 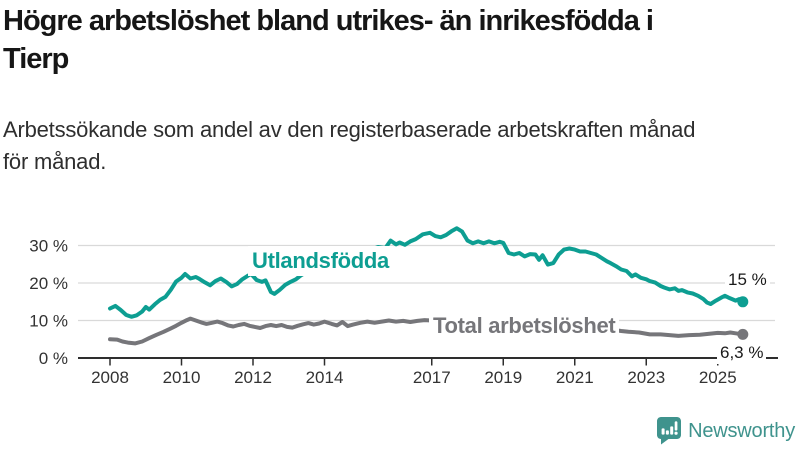 What do you see at coordinates (48, 321) in the screenshot?
I see `y-tick-label: 10 %` at bounding box center [48, 321].